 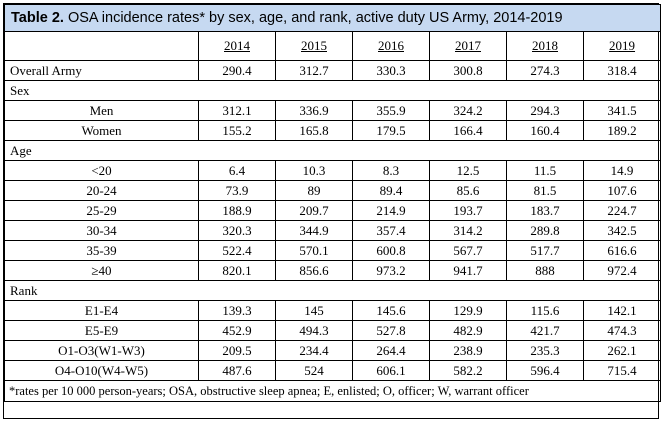 What do you see at coordinates (101, 46) in the screenshot?
I see `header-empty-cell` at bounding box center [101, 46].